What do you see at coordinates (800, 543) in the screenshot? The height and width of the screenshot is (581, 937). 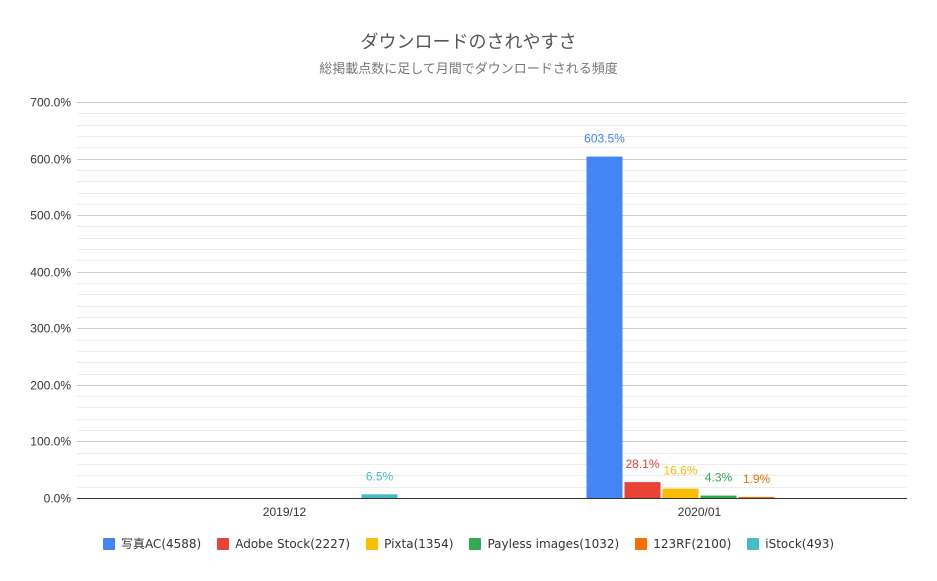 I see `legend-label: iStock(493)` at bounding box center [800, 543].